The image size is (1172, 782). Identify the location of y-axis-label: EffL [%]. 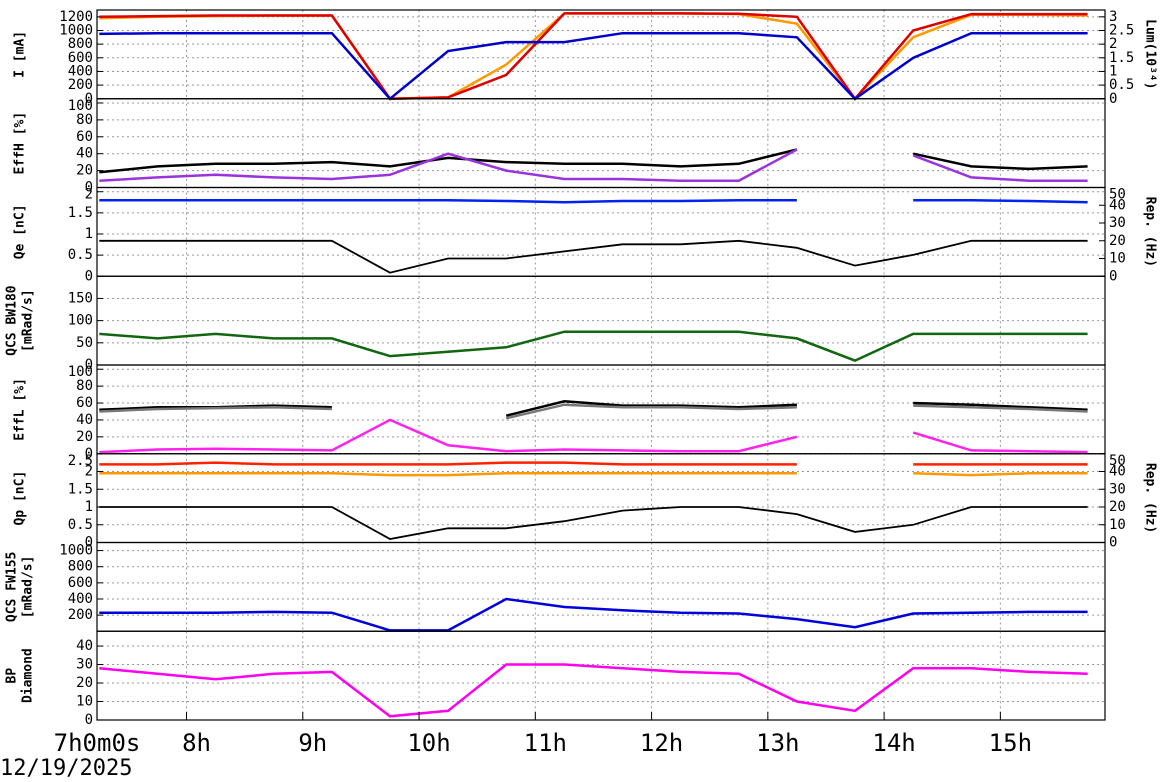
(20, 409).